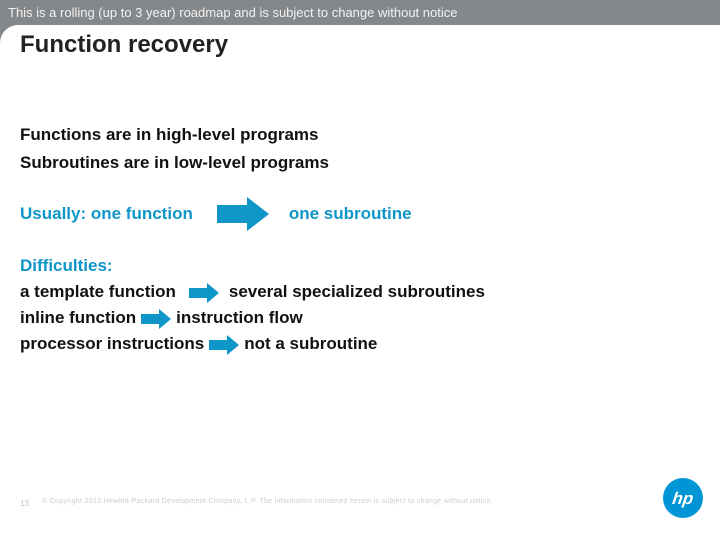 This screenshot has width=720, height=540. I want to click on difficulty-right-text: several specialized subroutines, so click(356, 291).